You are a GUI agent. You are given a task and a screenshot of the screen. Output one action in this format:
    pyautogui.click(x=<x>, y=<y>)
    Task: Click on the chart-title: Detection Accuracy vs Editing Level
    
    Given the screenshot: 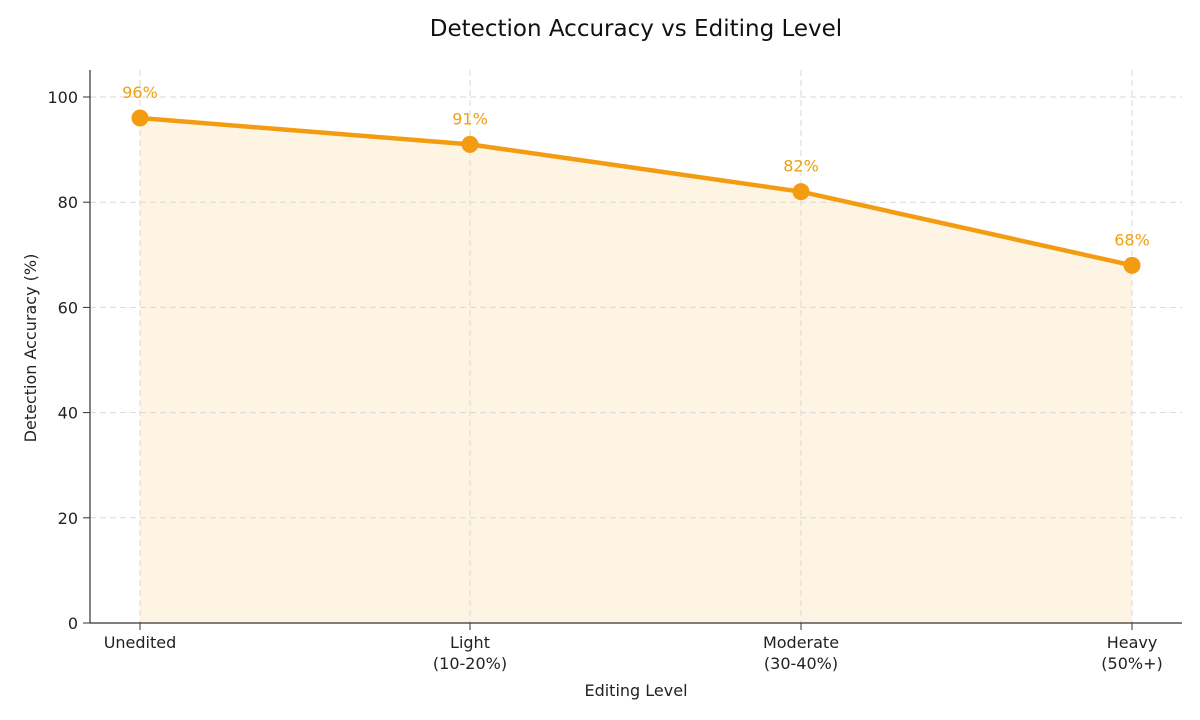 What is the action you would take?
    pyautogui.click(x=636, y=29)
    